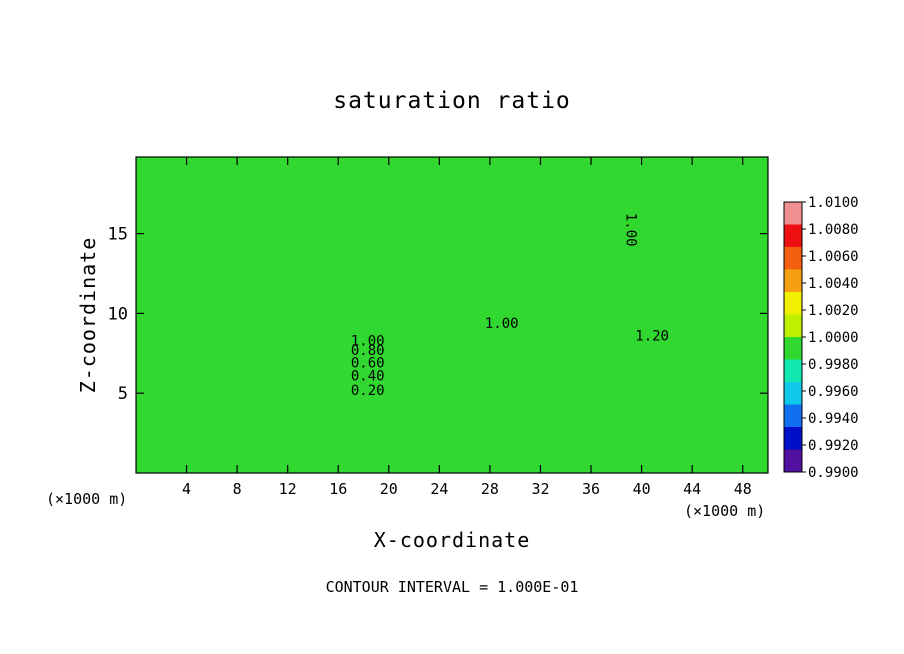 Image resolution: width=904 pixels, height=654 pixels. I want to click on colorbar-label: 0.9980, so click(833, 365).